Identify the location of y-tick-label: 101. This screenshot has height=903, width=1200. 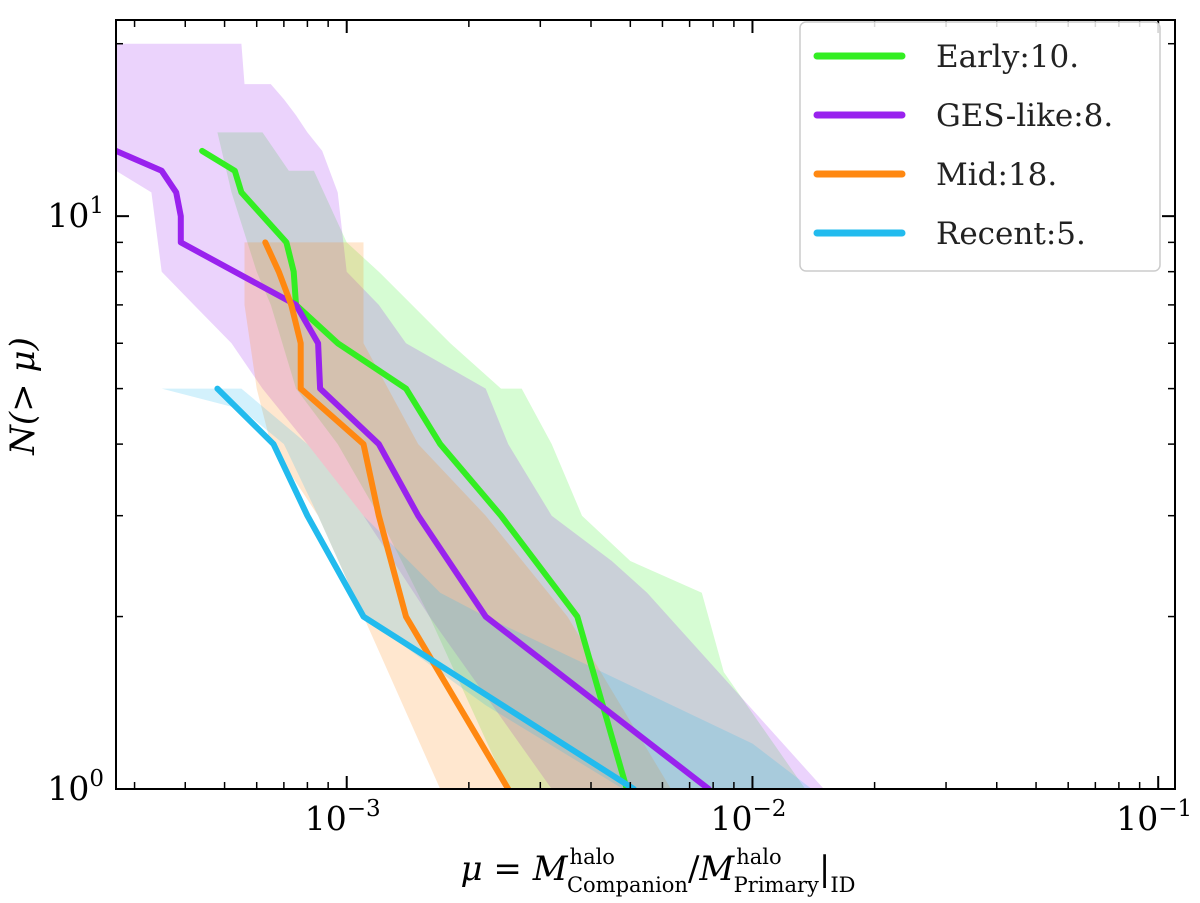
(75, 214).